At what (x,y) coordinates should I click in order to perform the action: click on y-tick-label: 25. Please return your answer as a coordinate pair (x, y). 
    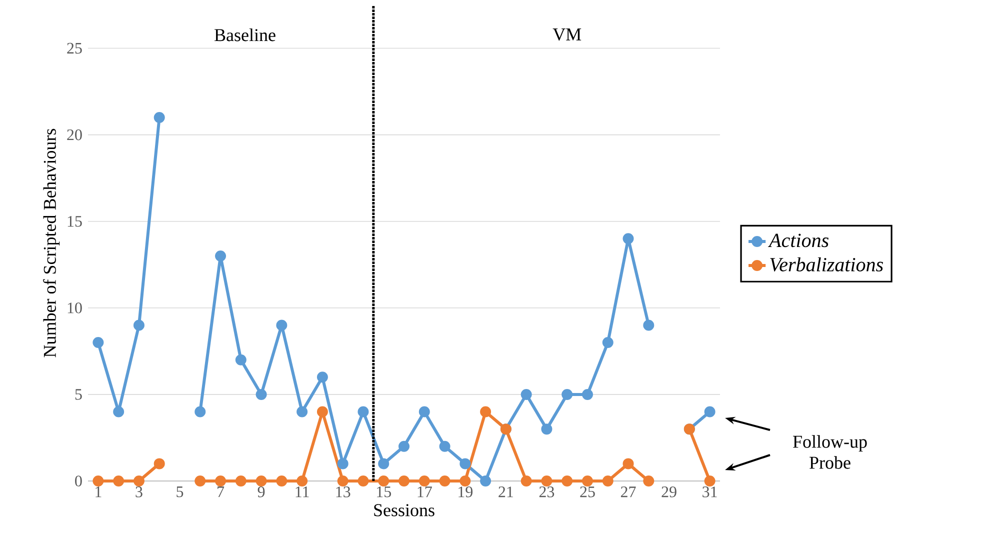
    Looking at the image, I should click on (74, 48).